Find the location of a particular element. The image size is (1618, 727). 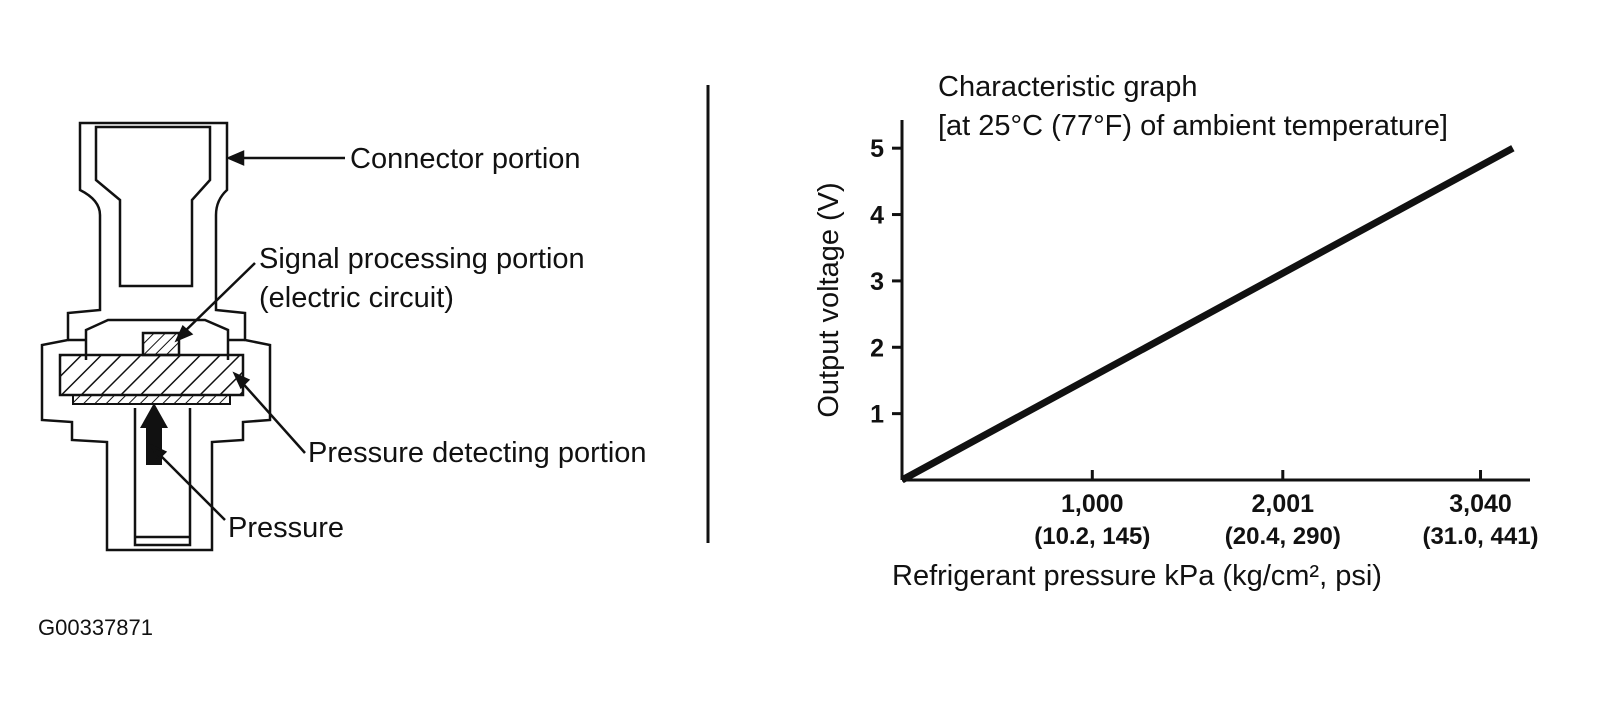

x-tick-label-2: 3,040 is located at coordinates (1480, 504).